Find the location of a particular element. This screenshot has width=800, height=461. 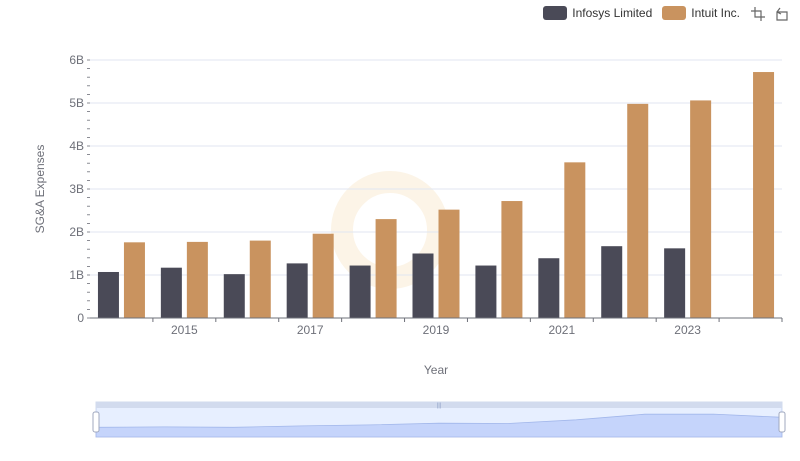

bar-intuit-2014 is located at coordinates (134, 280).